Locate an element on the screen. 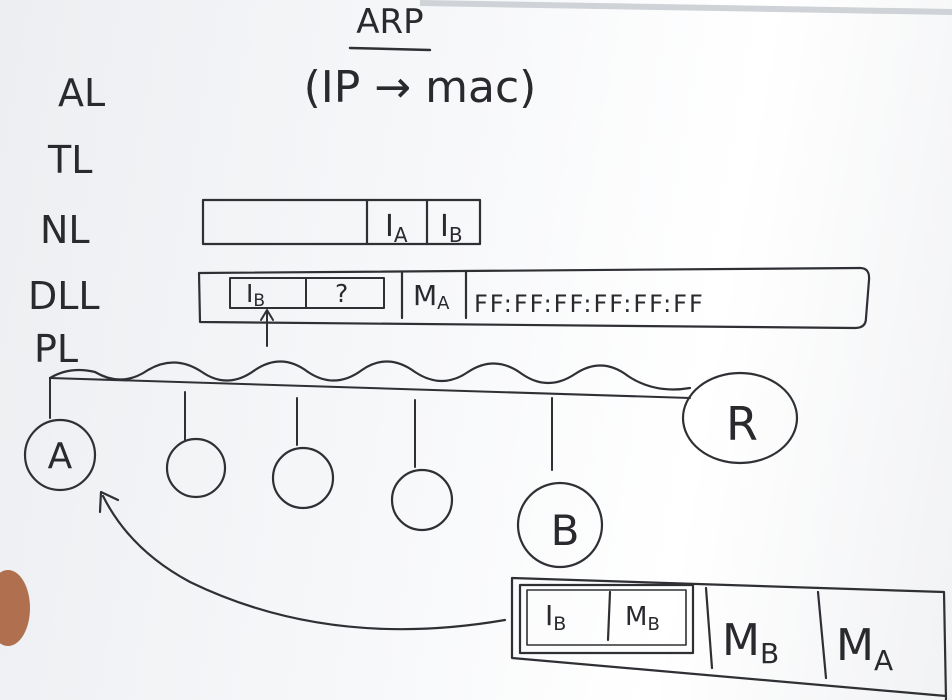 The image size is (952, 700). arrow-up-icon is located at coordinates (267, 315).